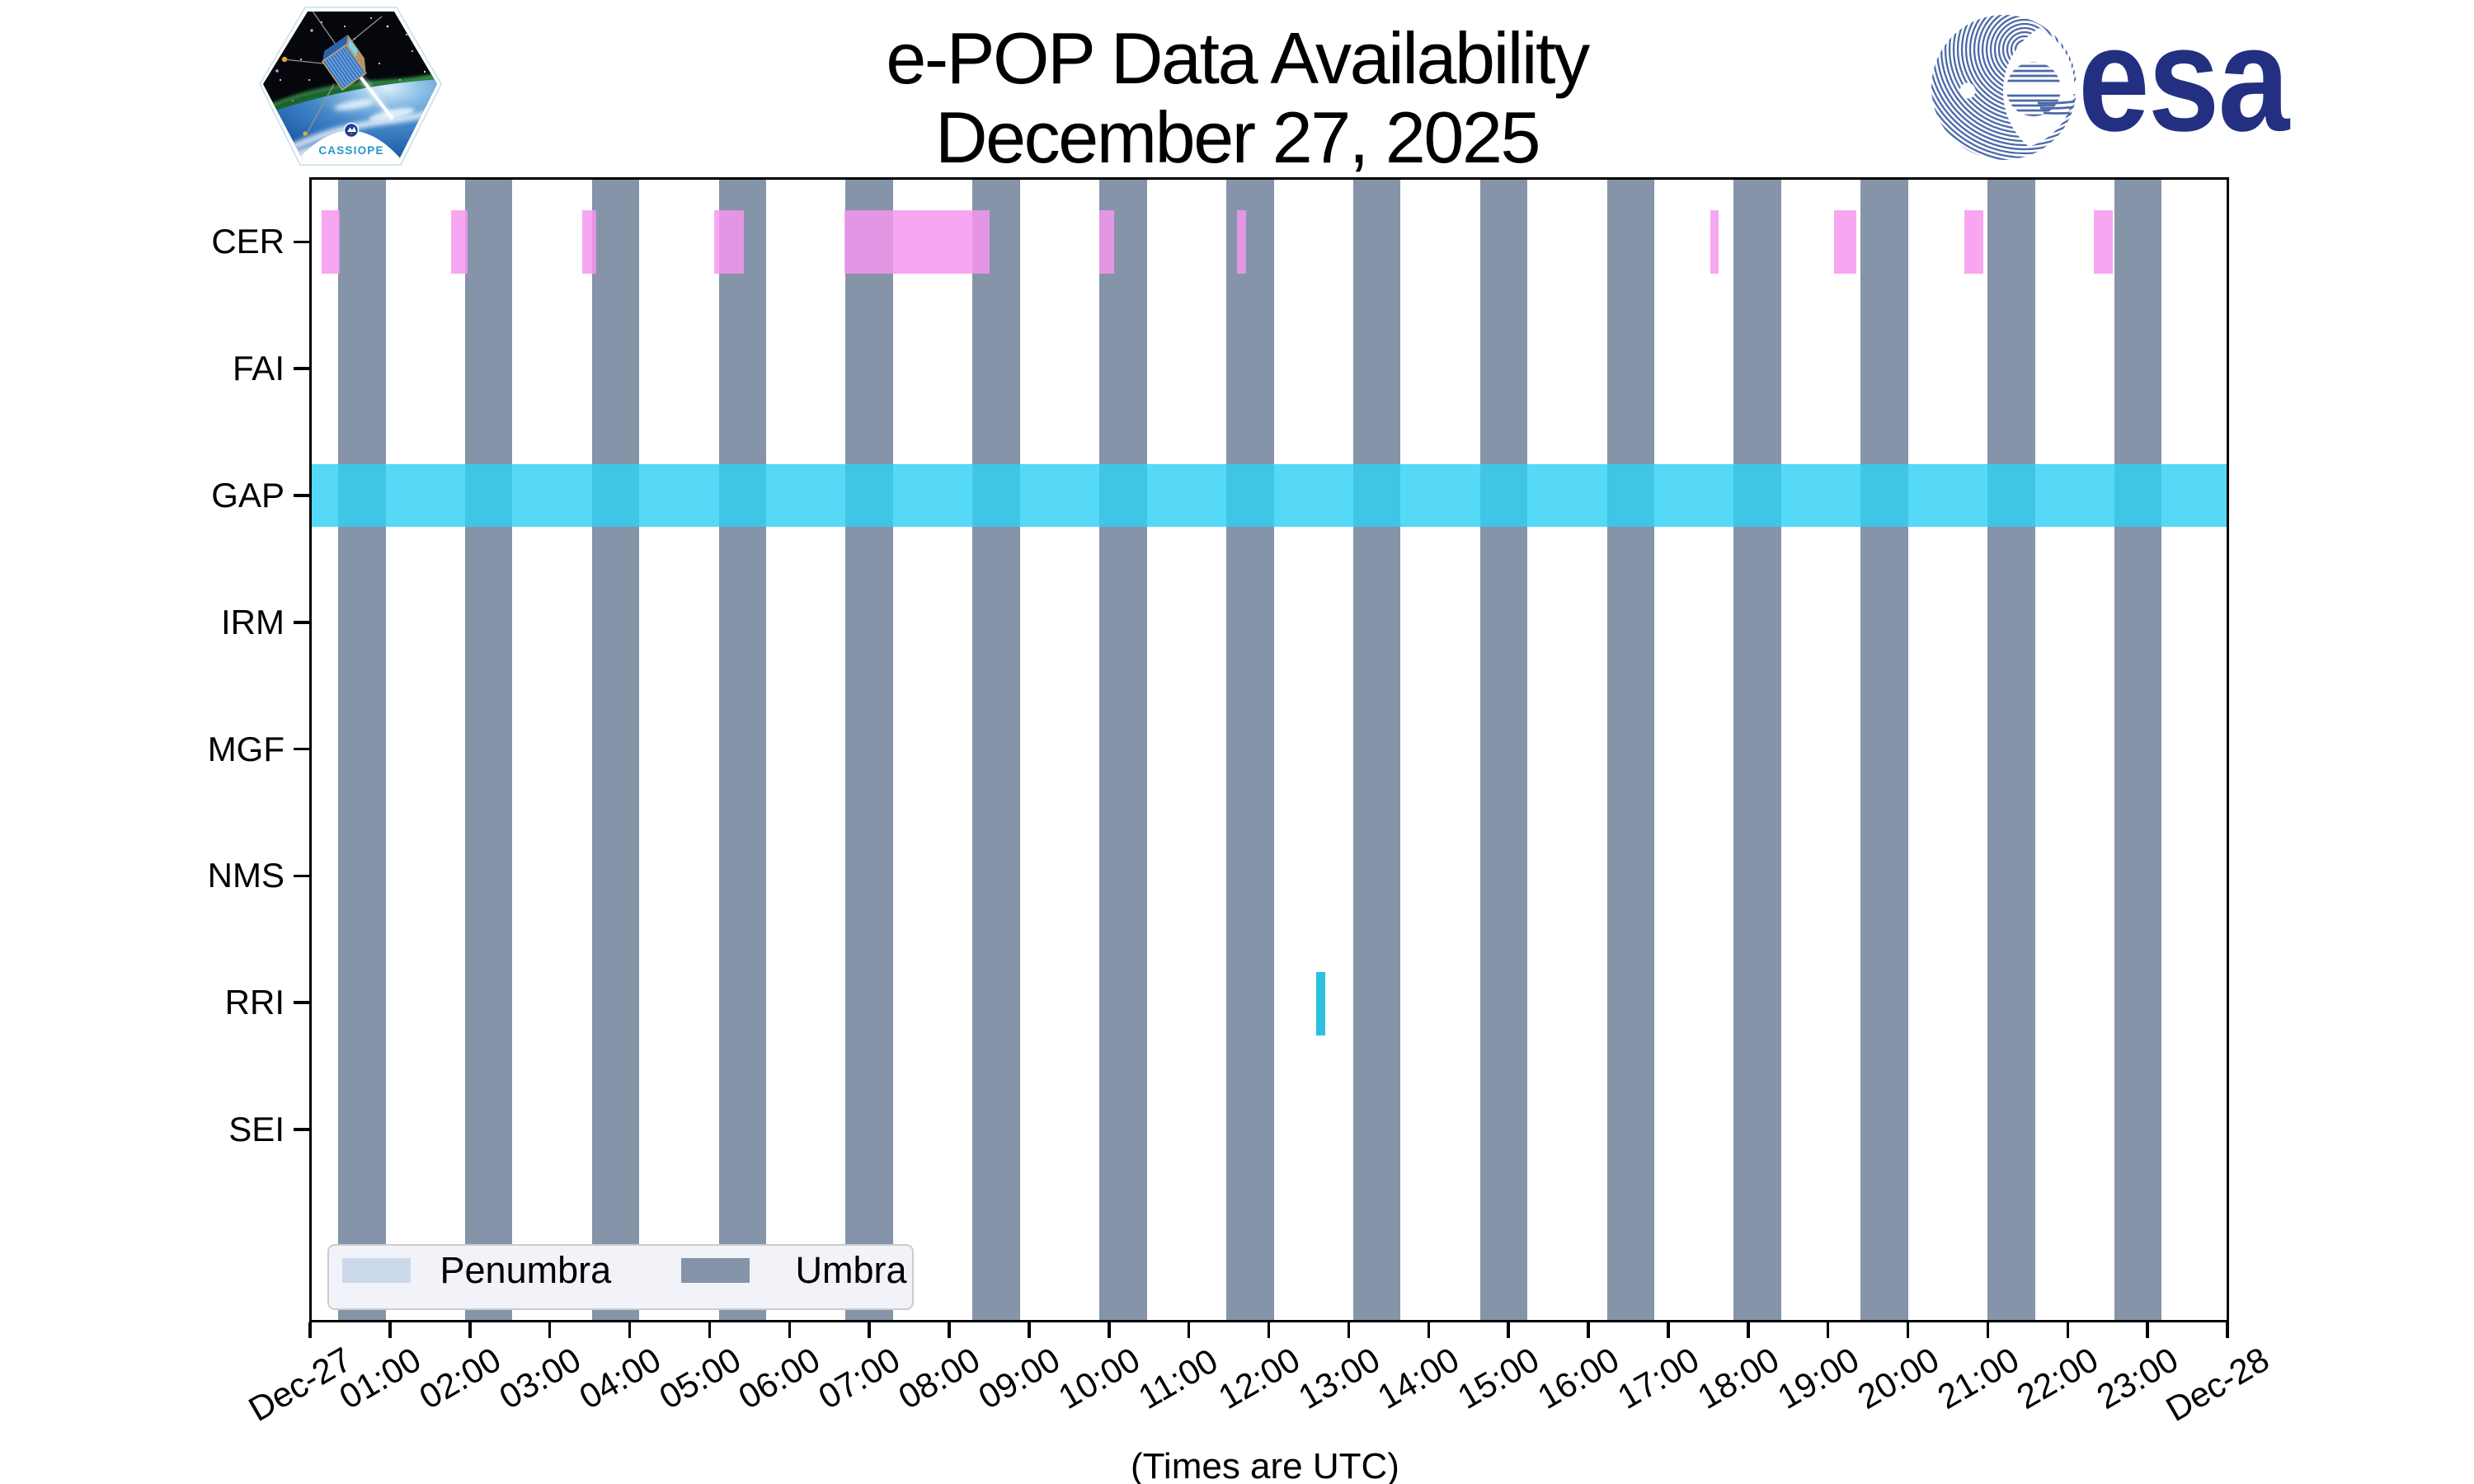  Describe the element at coordinates (2184, 84) in the screenshot. I see `svg-text: esa` at that location.